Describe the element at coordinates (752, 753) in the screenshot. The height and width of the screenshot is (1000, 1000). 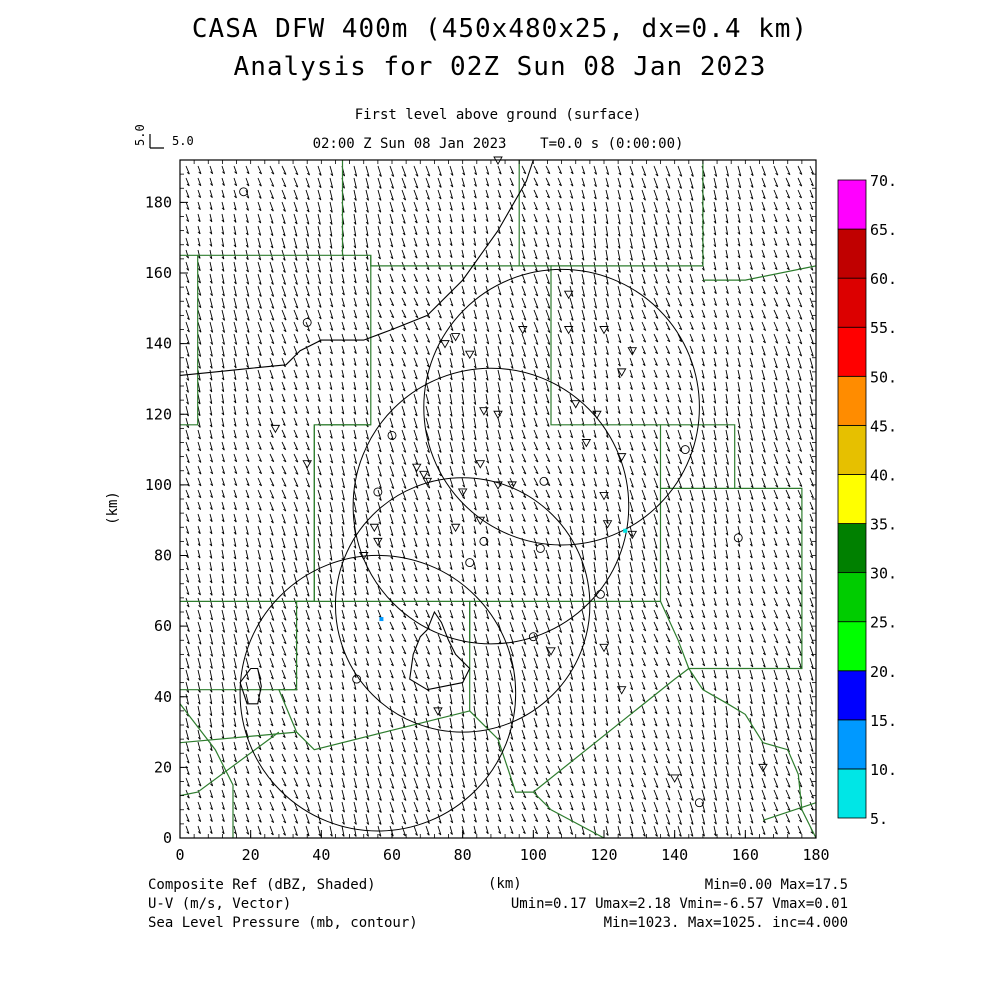
I see `county-line` at that location.